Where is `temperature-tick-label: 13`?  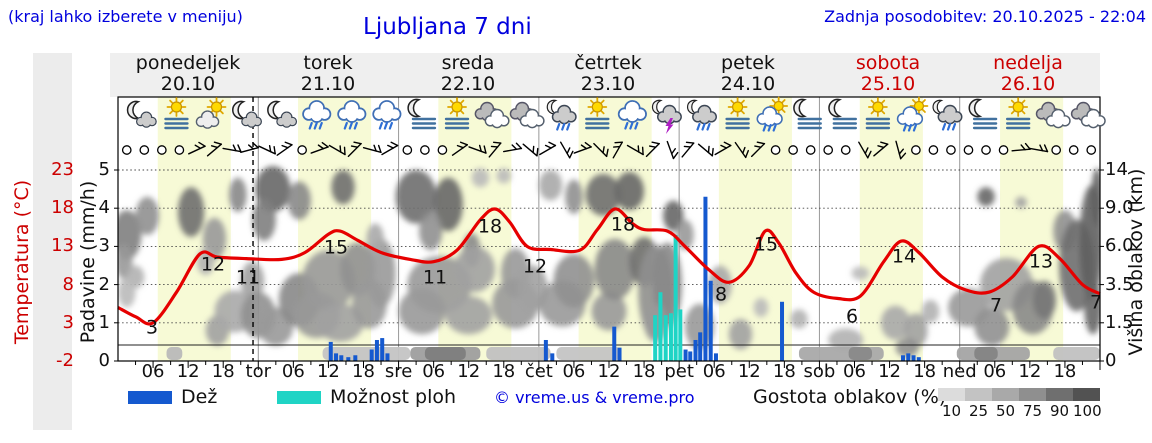
temperature-tick-label: 13 is located at coordinates (62, 246).